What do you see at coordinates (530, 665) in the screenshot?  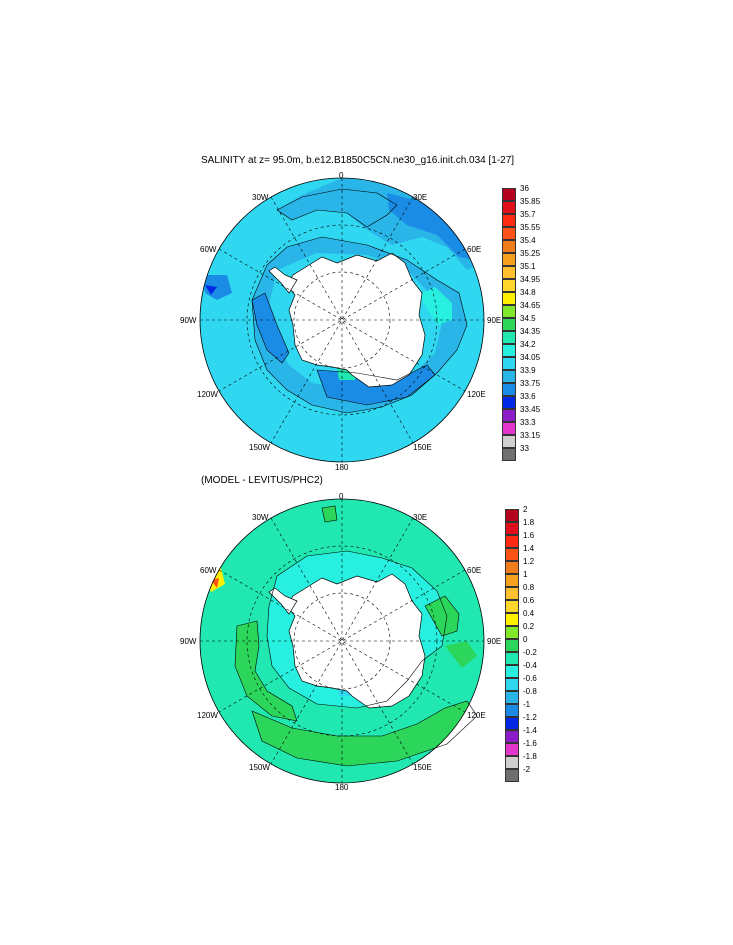 I see `colorbar-label: -0.4` at bounding box center [530, 665].